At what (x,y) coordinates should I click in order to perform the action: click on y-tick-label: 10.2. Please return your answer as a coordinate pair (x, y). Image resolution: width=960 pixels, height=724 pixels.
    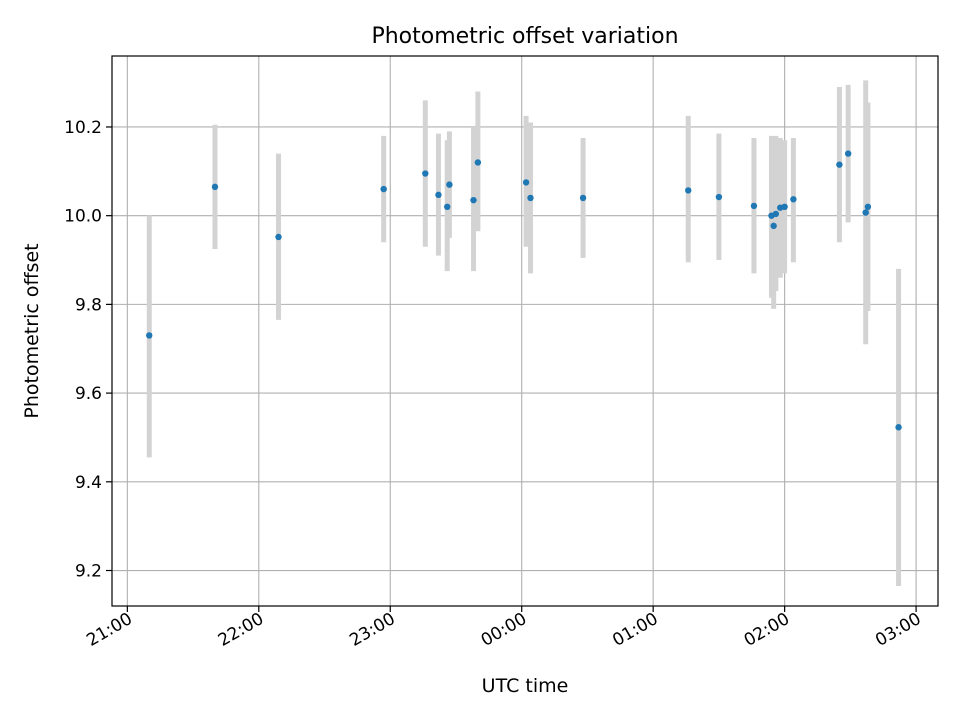
    Looking at the image, I should click on (83, 128).